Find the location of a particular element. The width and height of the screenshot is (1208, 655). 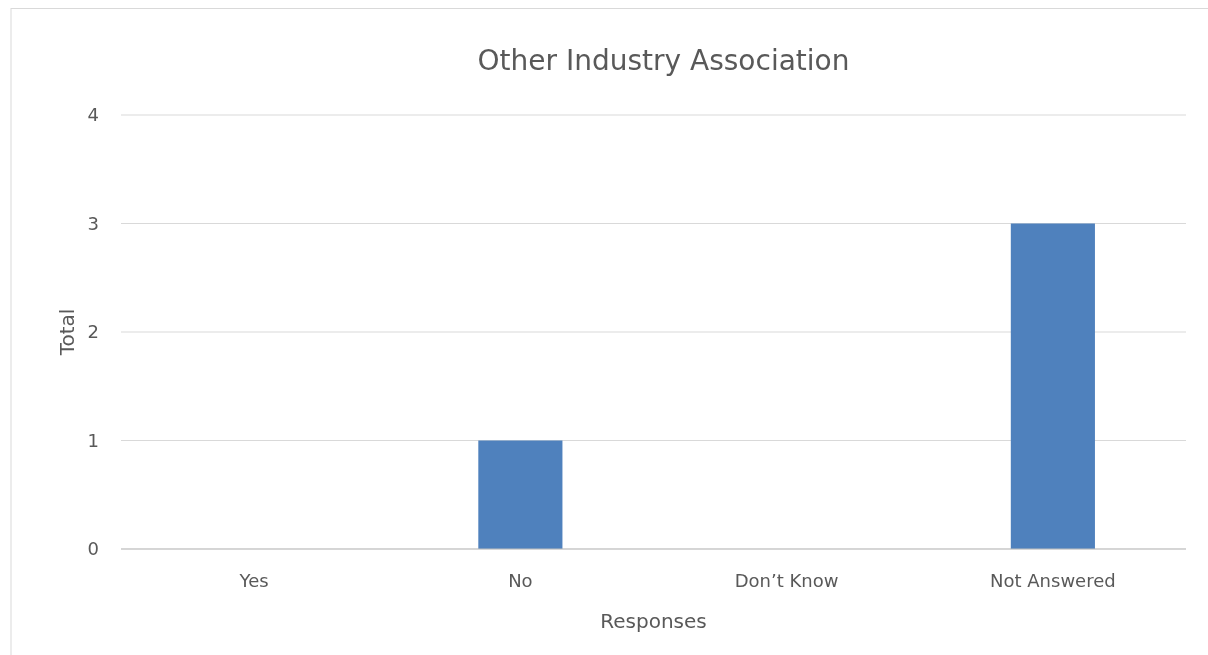

chart-title: Other Industry Association is located at coordinates (663, 60).